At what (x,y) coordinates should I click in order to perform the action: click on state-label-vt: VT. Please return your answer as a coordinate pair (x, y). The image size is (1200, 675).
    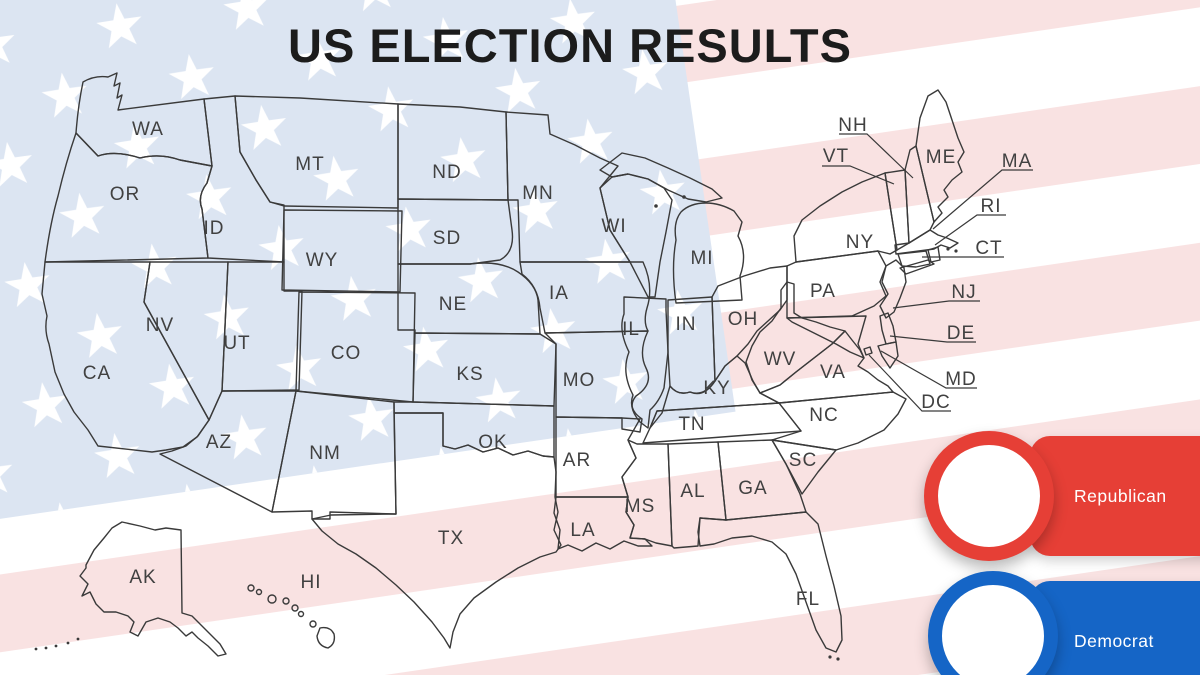
    Looking at the image, I should click on (836, 156).